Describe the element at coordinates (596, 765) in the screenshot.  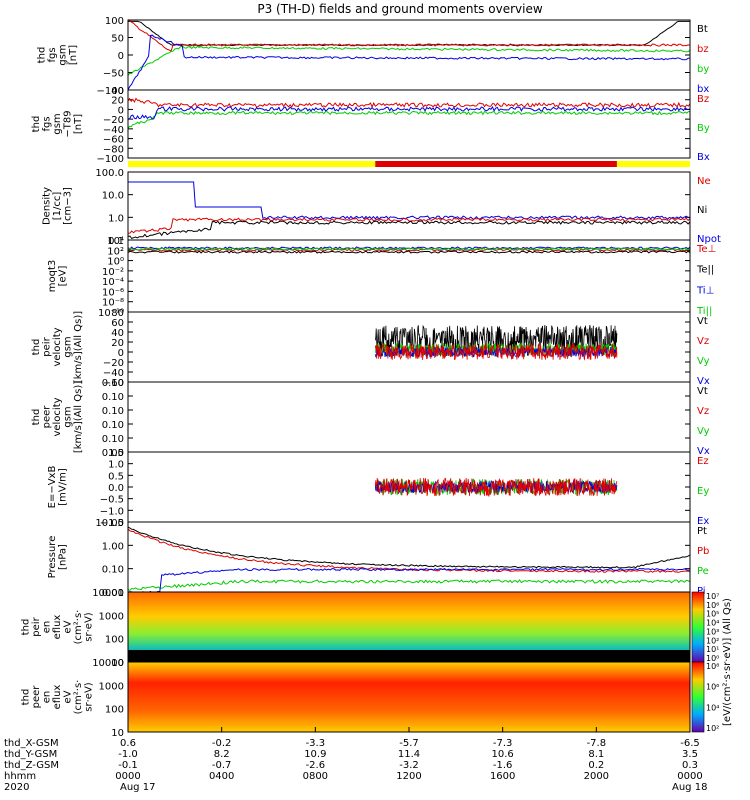
I see `xaxis-value: 0.2` at that location.